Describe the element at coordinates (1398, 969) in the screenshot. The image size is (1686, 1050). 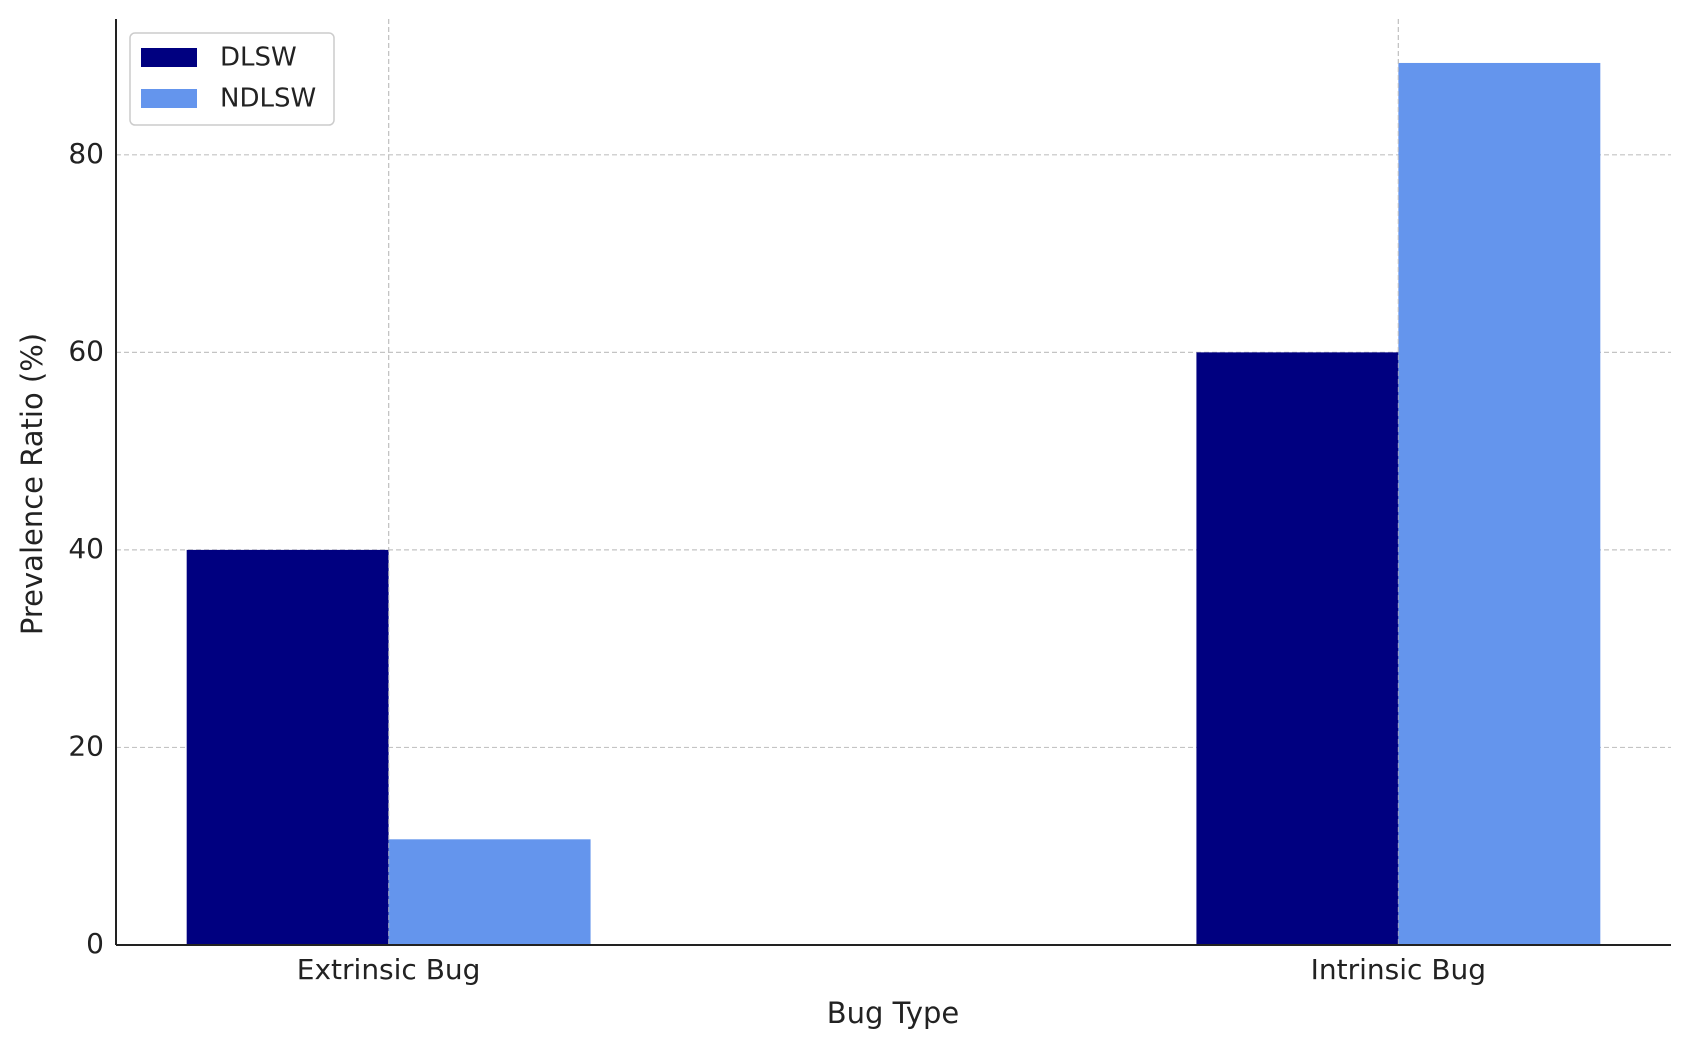
I see `x-tick-label: Intrinsic Bug` at that location.